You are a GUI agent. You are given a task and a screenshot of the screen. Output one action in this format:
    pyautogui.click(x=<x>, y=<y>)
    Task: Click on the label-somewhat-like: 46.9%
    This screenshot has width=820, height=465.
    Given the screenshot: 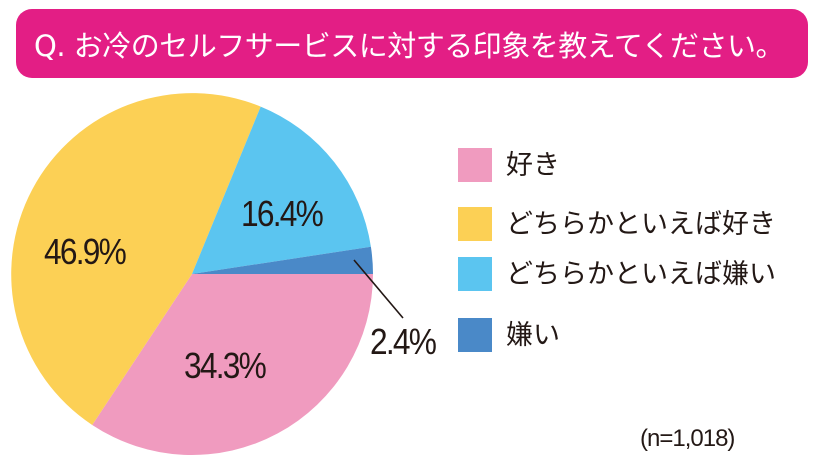 What is the action you would take?
    pyautogui.click(x=85, y=251)
    